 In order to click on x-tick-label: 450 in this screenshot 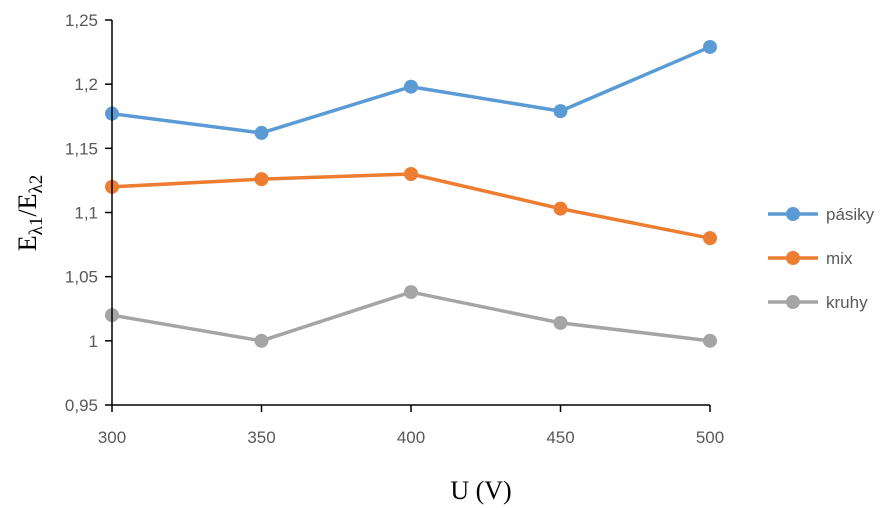, I will do `click(560, 437)`.